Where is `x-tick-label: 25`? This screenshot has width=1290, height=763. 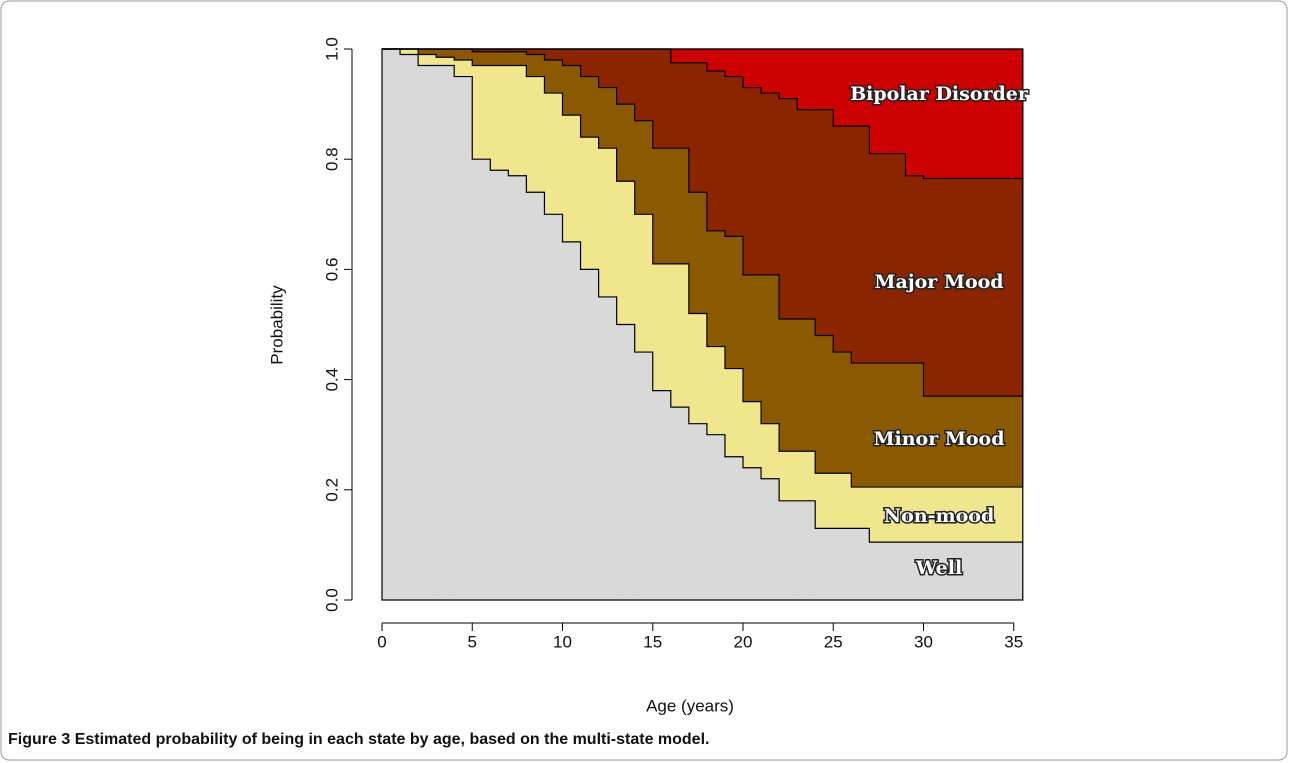
x-tick-label: 25 is located at coordinates (833, 641).